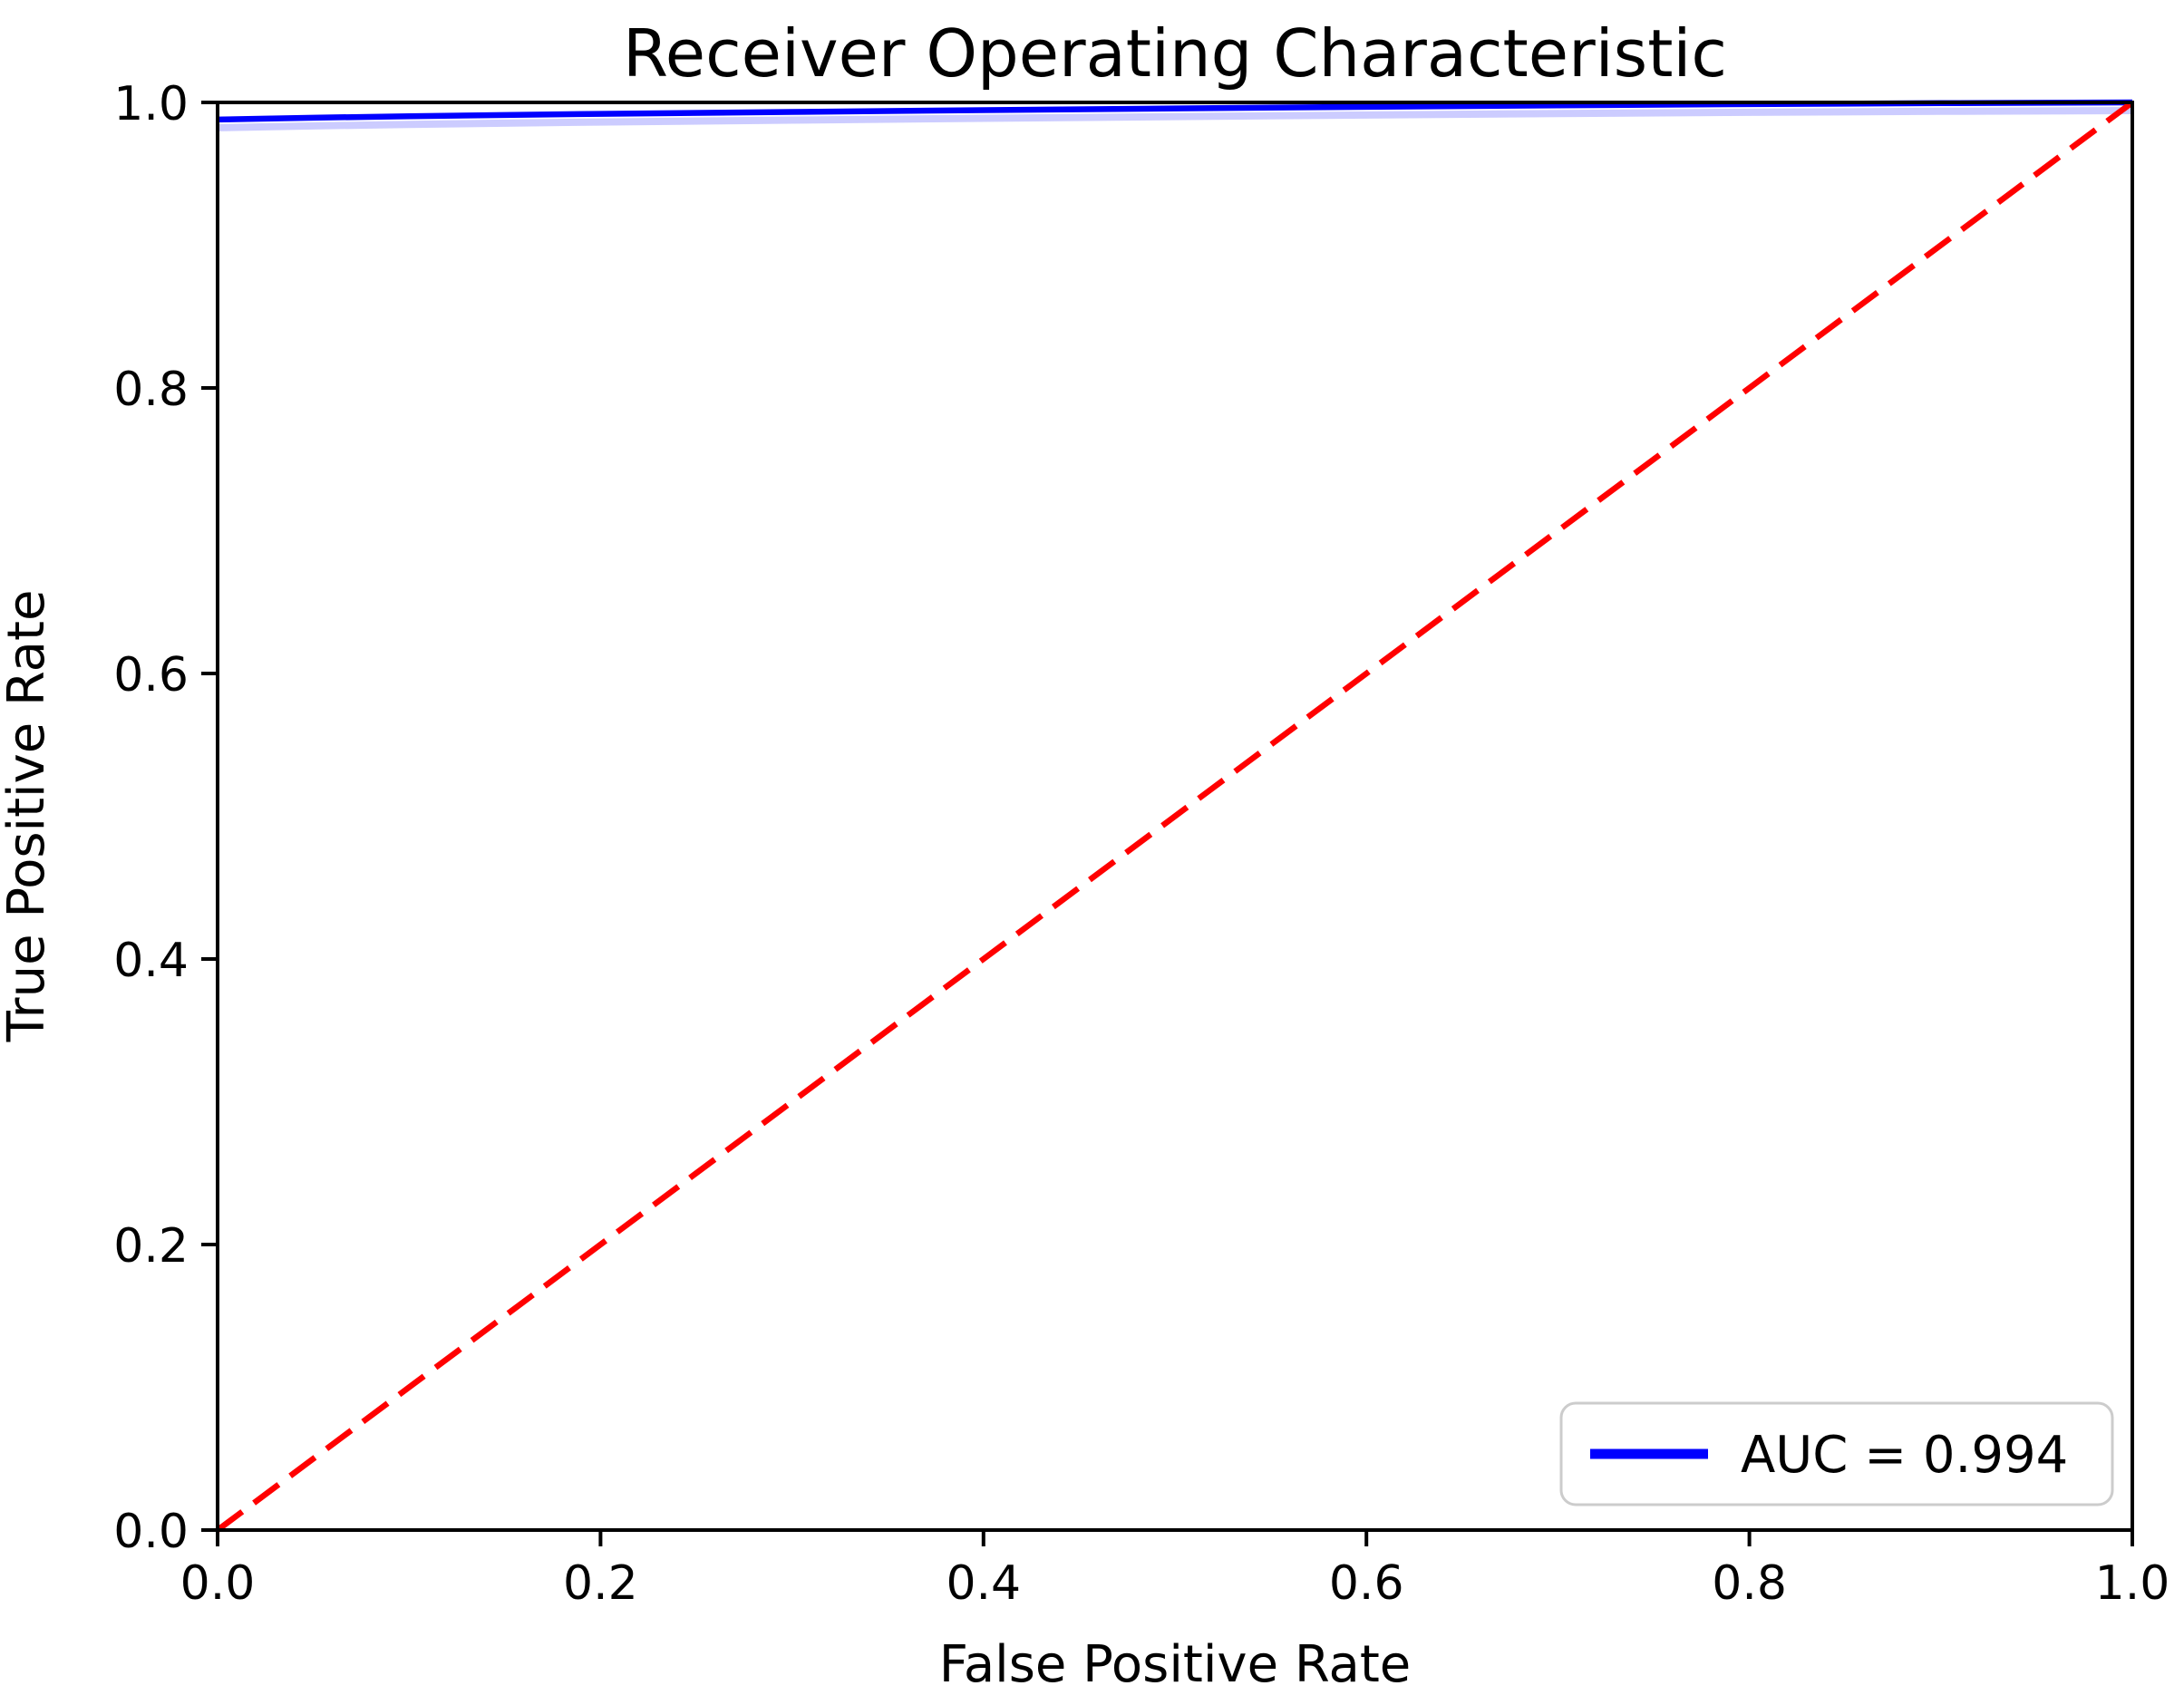 The width and height of the screenshot is (2184, 1705). What do you see at coordinates (151, 675) in the screenshot?
I see `y-tick-label: 0.6` at bounding box center [151, 675].